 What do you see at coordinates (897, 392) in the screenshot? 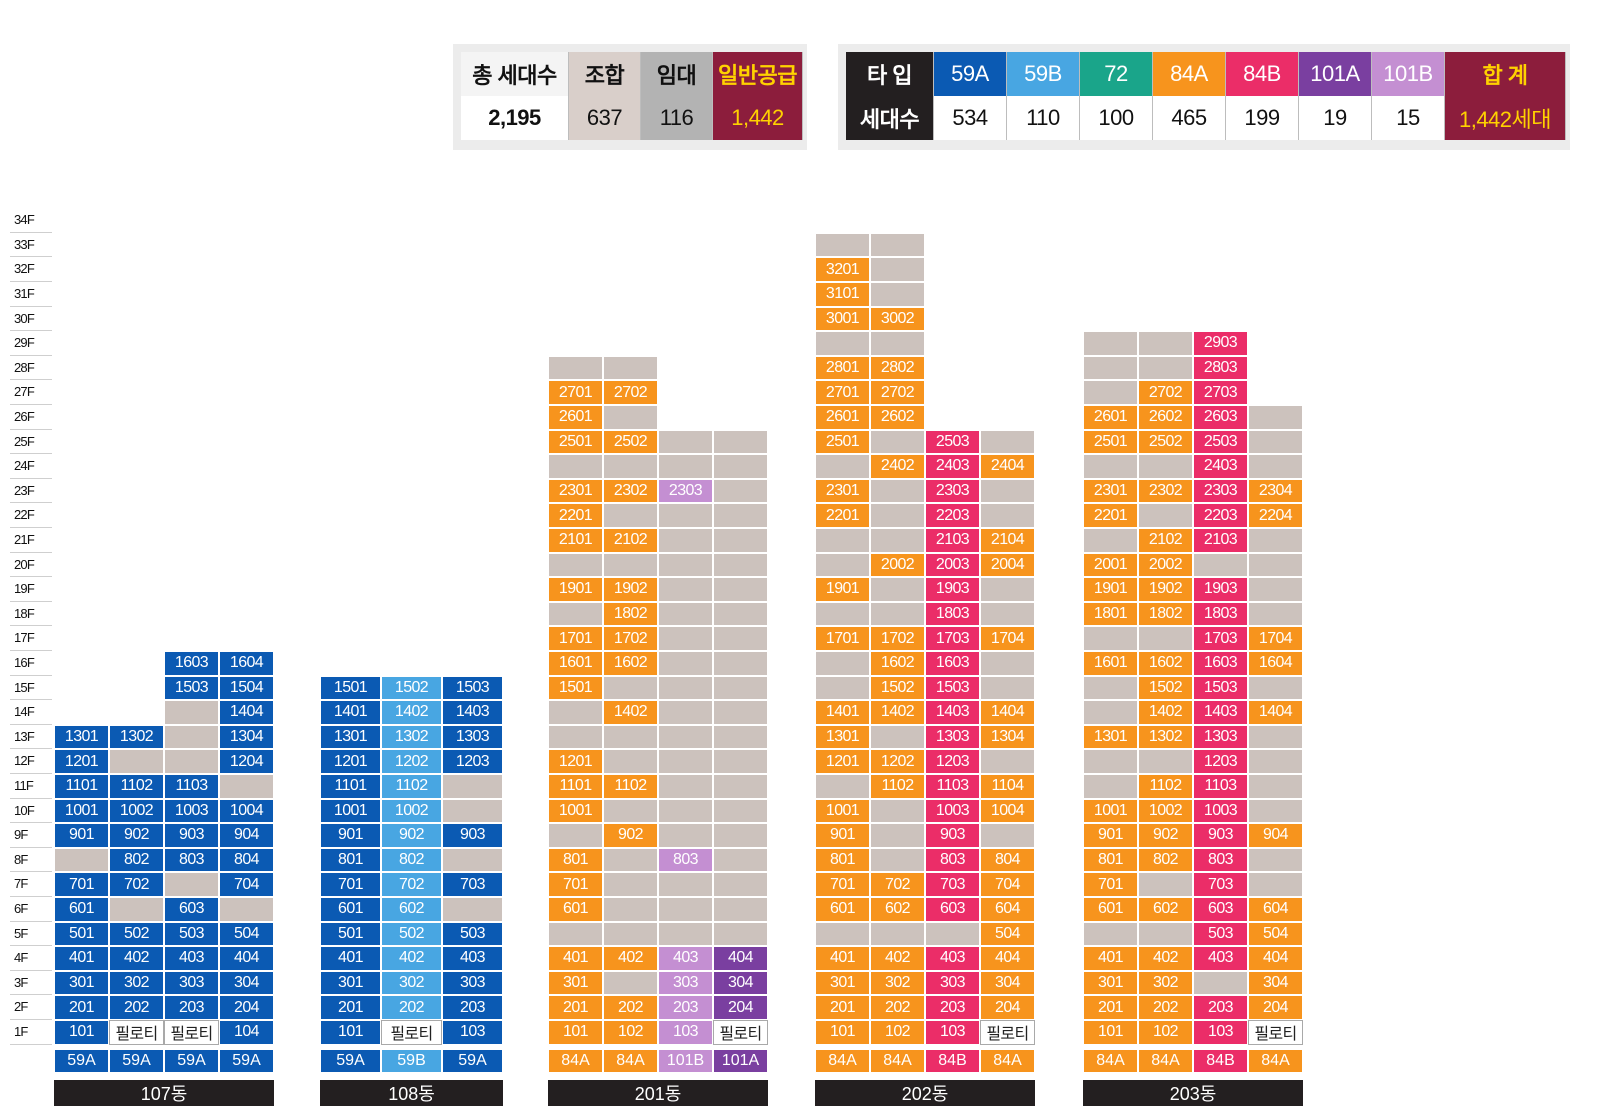
I see `unit-cell-84a: 2702` at bounding box center [897, 392].